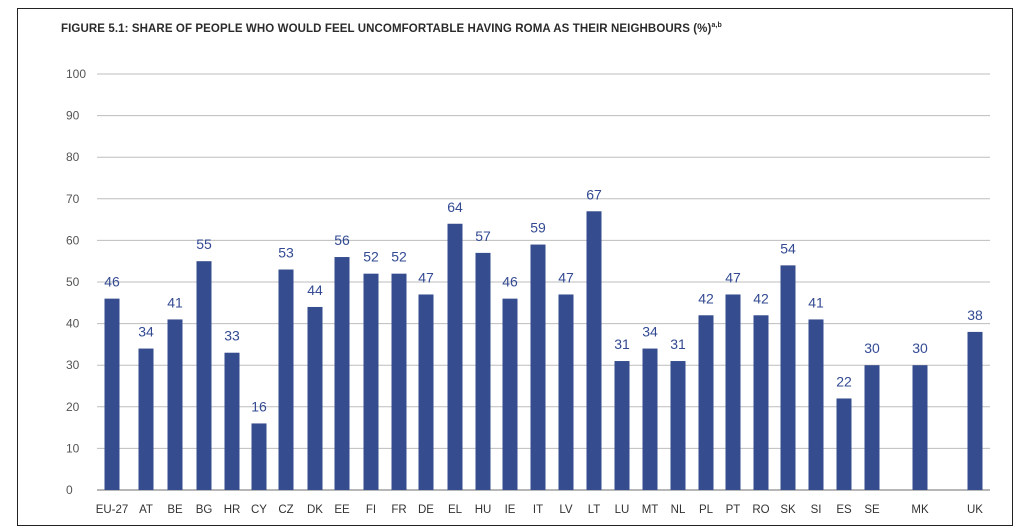 This screenshot has width=1019, height=531. Describe the element at coordinates (315, 510) in the screenshot. I see `x-tick-label-DK: DK` at that location.